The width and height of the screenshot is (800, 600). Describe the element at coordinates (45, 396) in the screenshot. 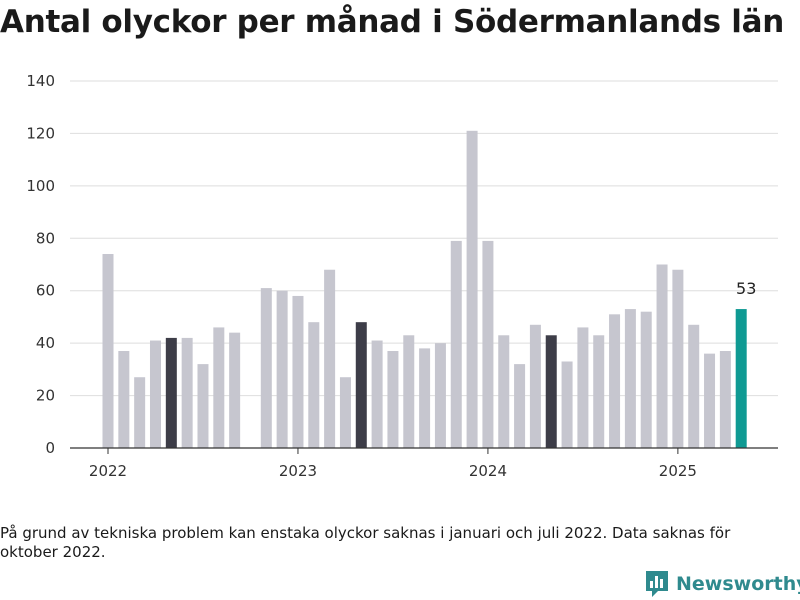

I see `y-tick-label: 20` at that location.